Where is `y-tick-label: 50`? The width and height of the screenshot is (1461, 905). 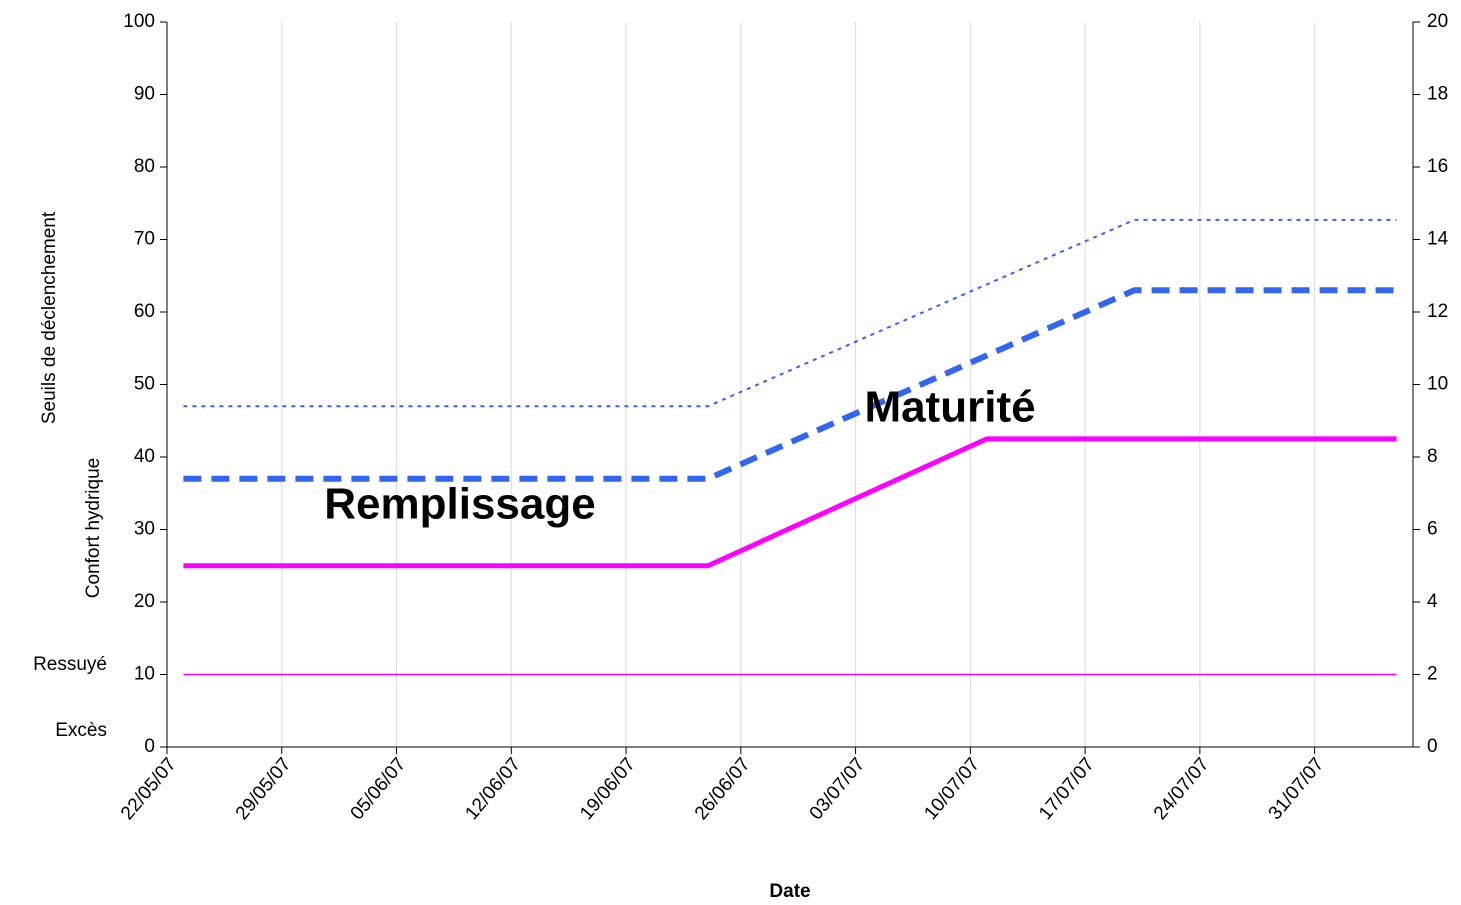
y-tick-label: 50 is located at coordinates (144, 384).